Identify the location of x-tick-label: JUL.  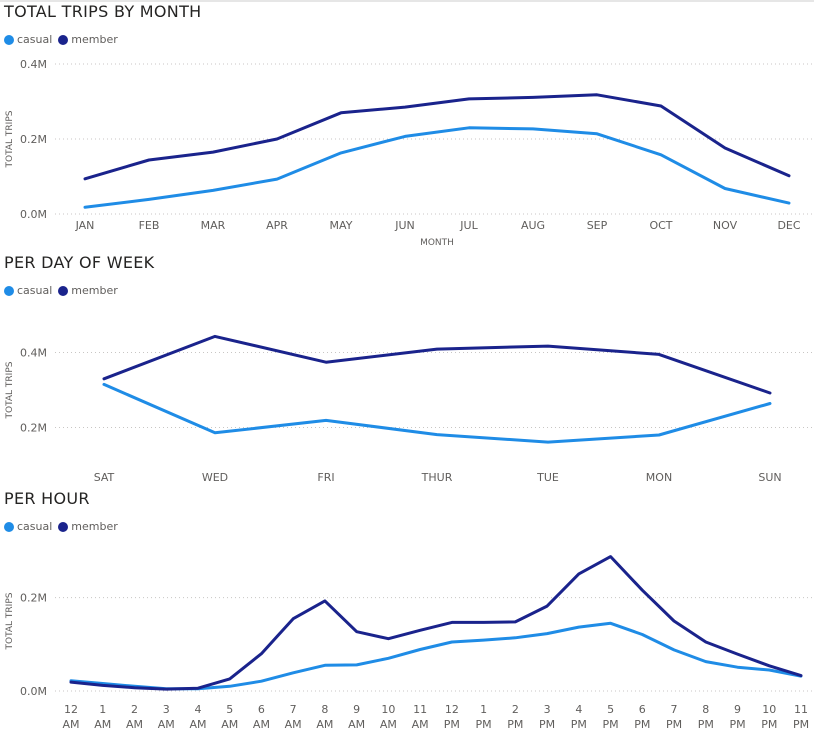
(468, 225).